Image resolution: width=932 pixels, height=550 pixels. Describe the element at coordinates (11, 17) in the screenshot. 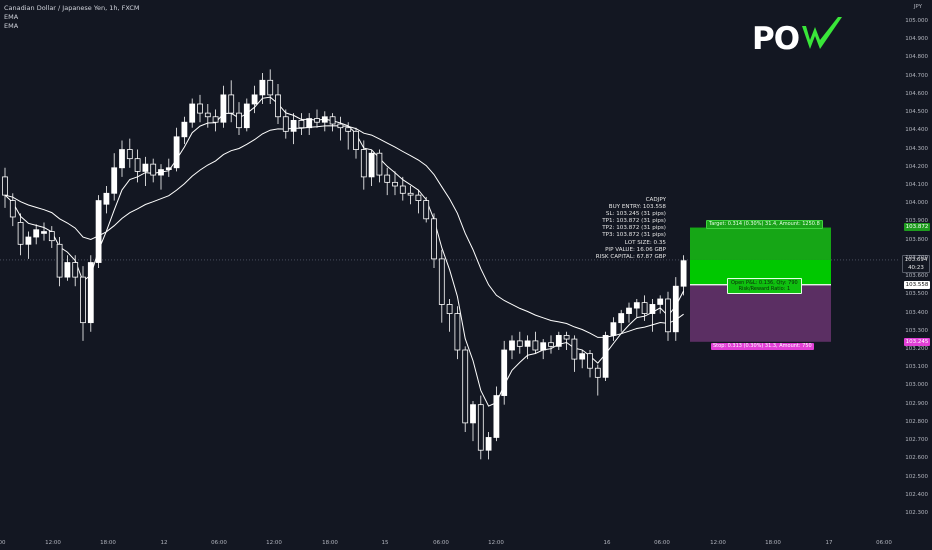

I see `ema-legend-1: EMA` at that location.